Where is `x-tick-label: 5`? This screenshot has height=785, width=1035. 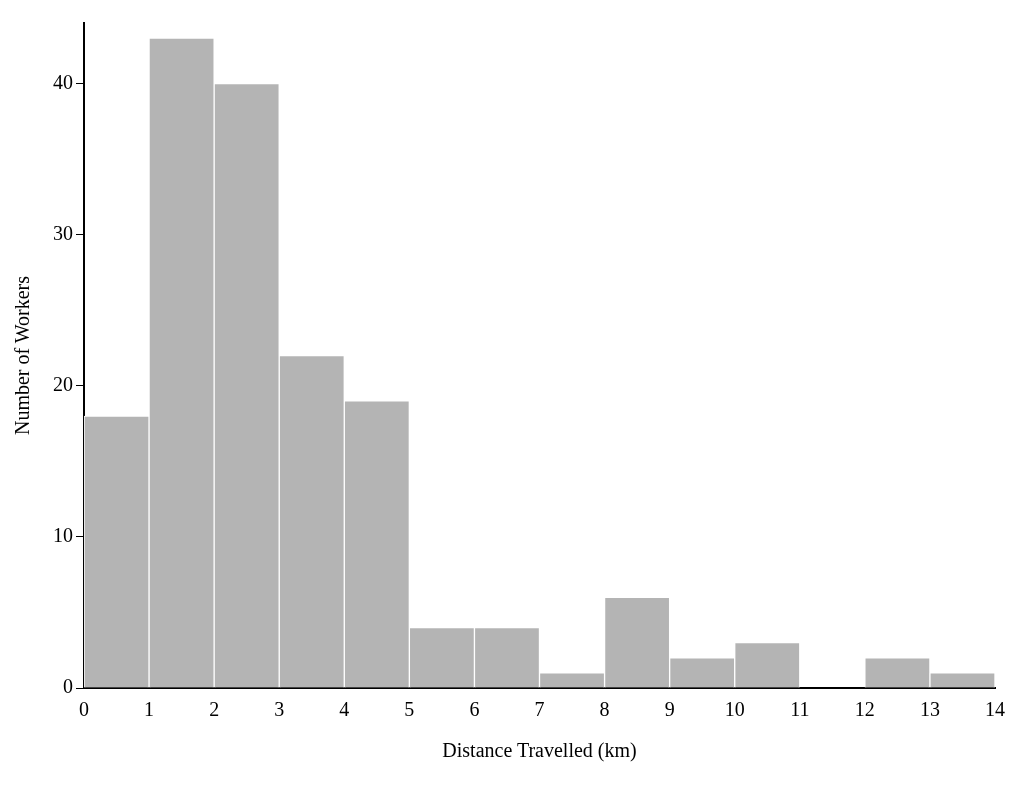
x-tick-label: 5 is located at coordinates (409, 709).